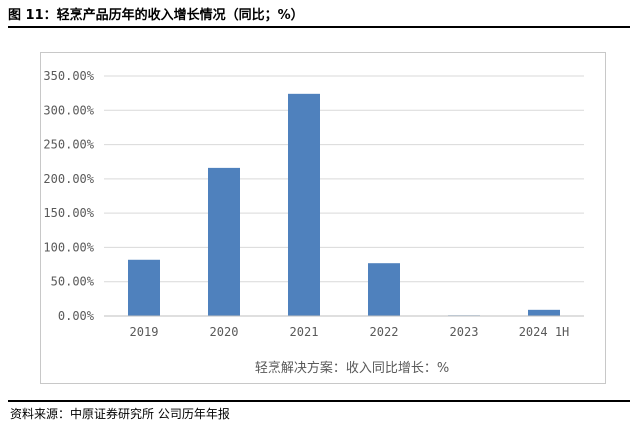 The width and height of the screenshot is (638, 429). I want to click on x-tick-label: 2023, so click(464, 332).